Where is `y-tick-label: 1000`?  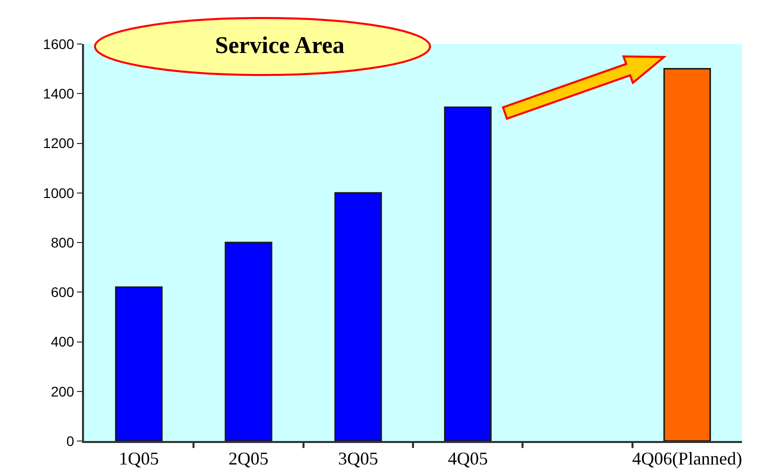
y-tick-label: 1000 is located at coordinates (58, 192).